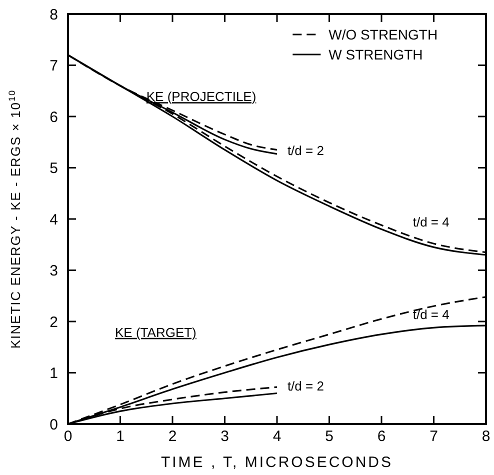 The height and width of the screenshot is (475, 494). Describe the element at coordinates (383, 34) in the screenshot. I see `legend-label: W/O STRENGTH` at that location.